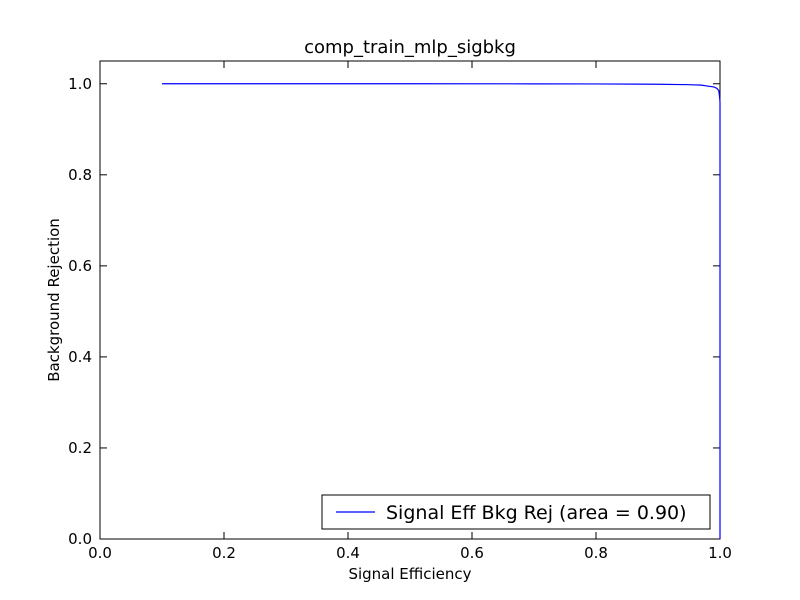 Image resolution: width=800 pixels, height=600 pixels. Describe the element at coordinates (410, 47) in the screenshot. I see `chart-title: comp_train_mlp_sigbkg` at that location.